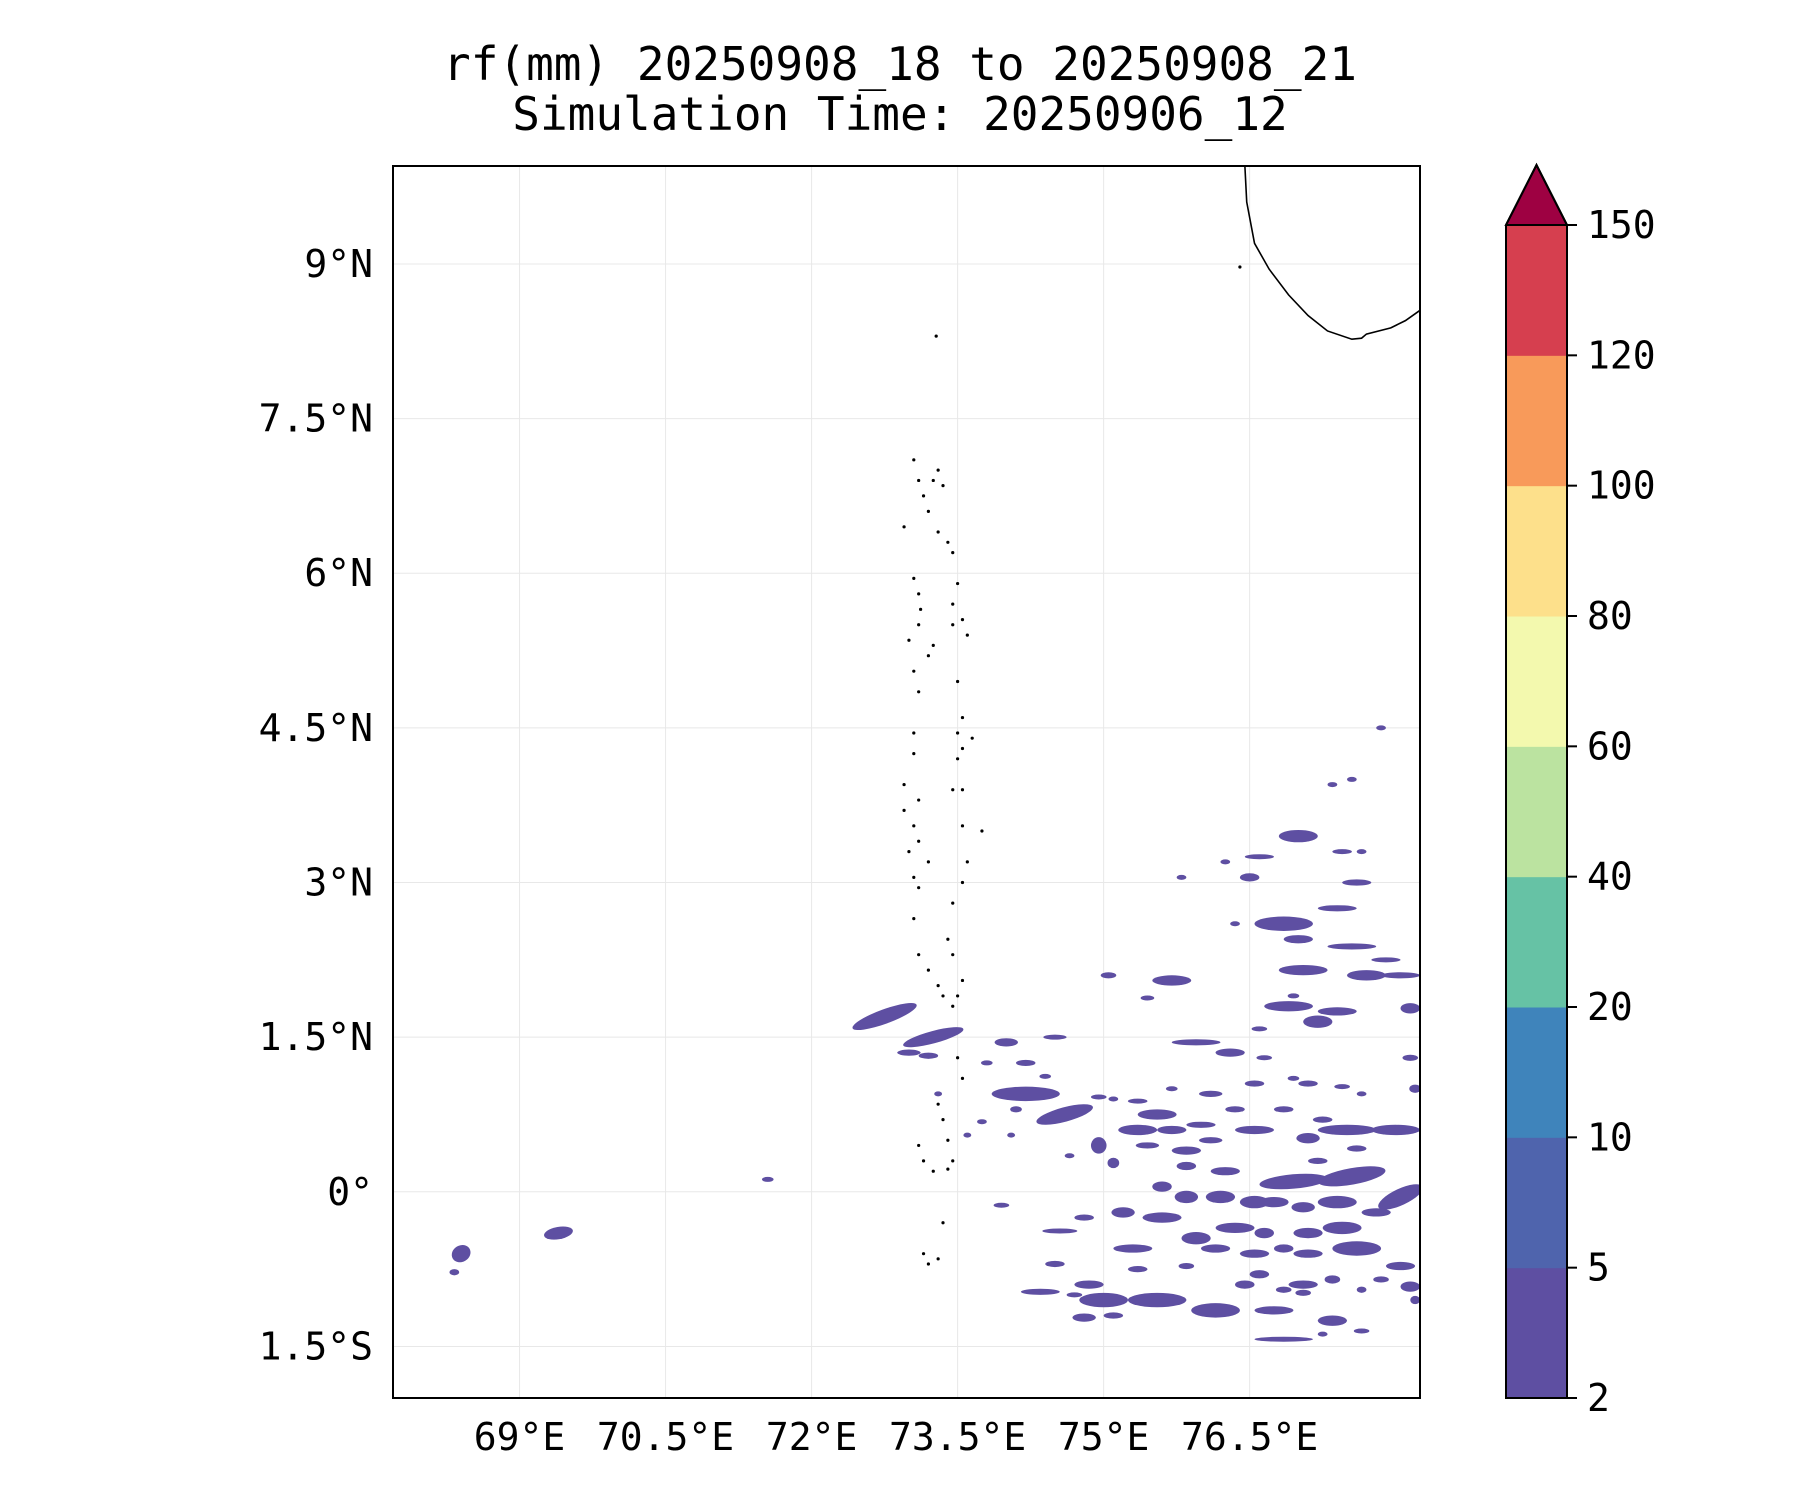 This screenshot has height=1500, width=1800. Describe the element at coordinates (520, 1437) in the screenshot. I see `lon-tick-label: 69°E` at that location.